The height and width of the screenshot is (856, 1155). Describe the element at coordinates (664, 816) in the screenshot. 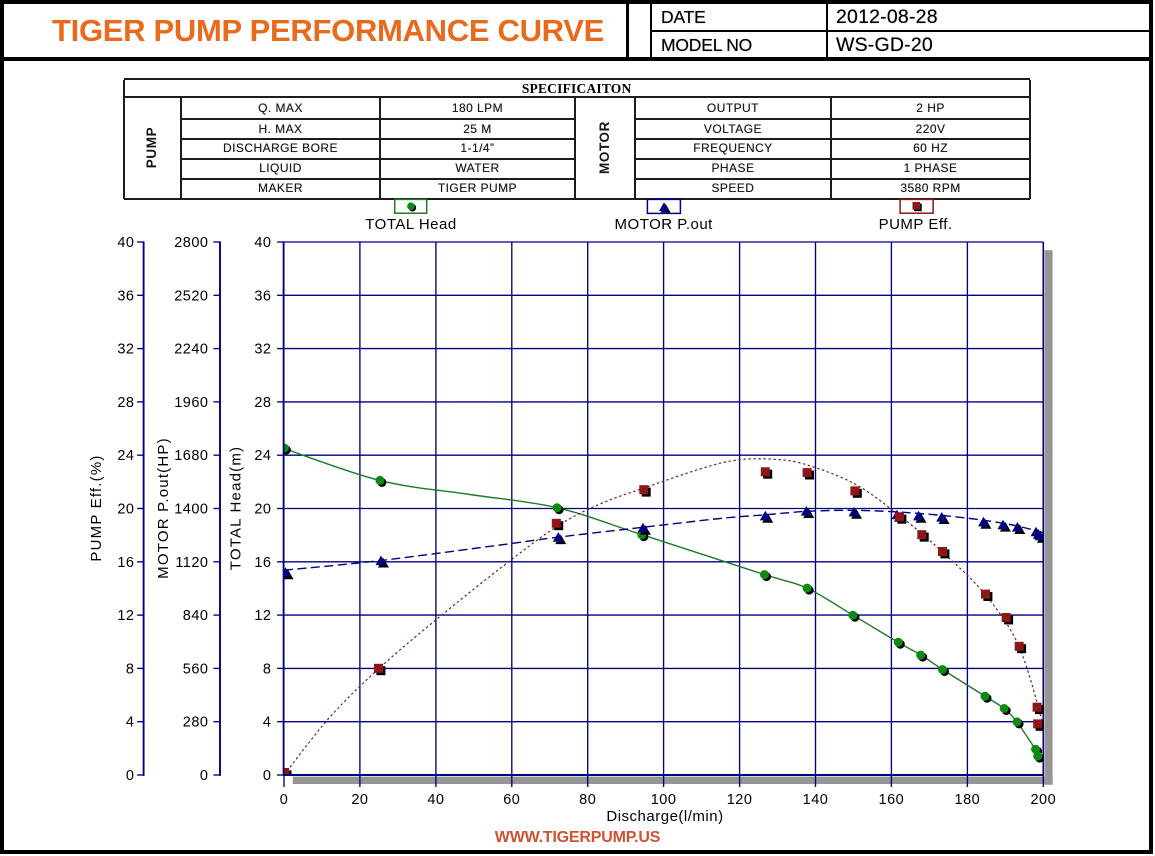

I see `svg-text: Discharge(l/min)` at that location.